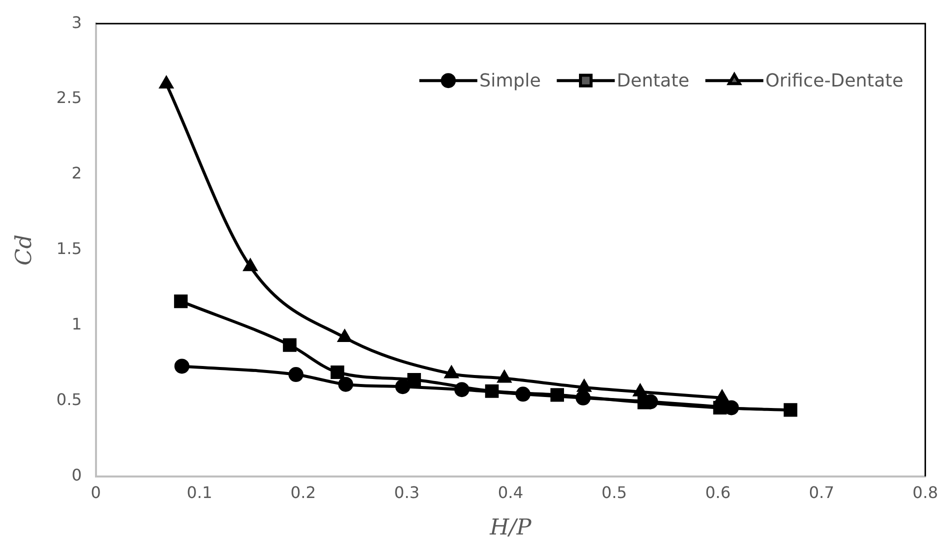 The image size is (946, 550). I want to click on x-axis-title: H/P, so click(510, 528).